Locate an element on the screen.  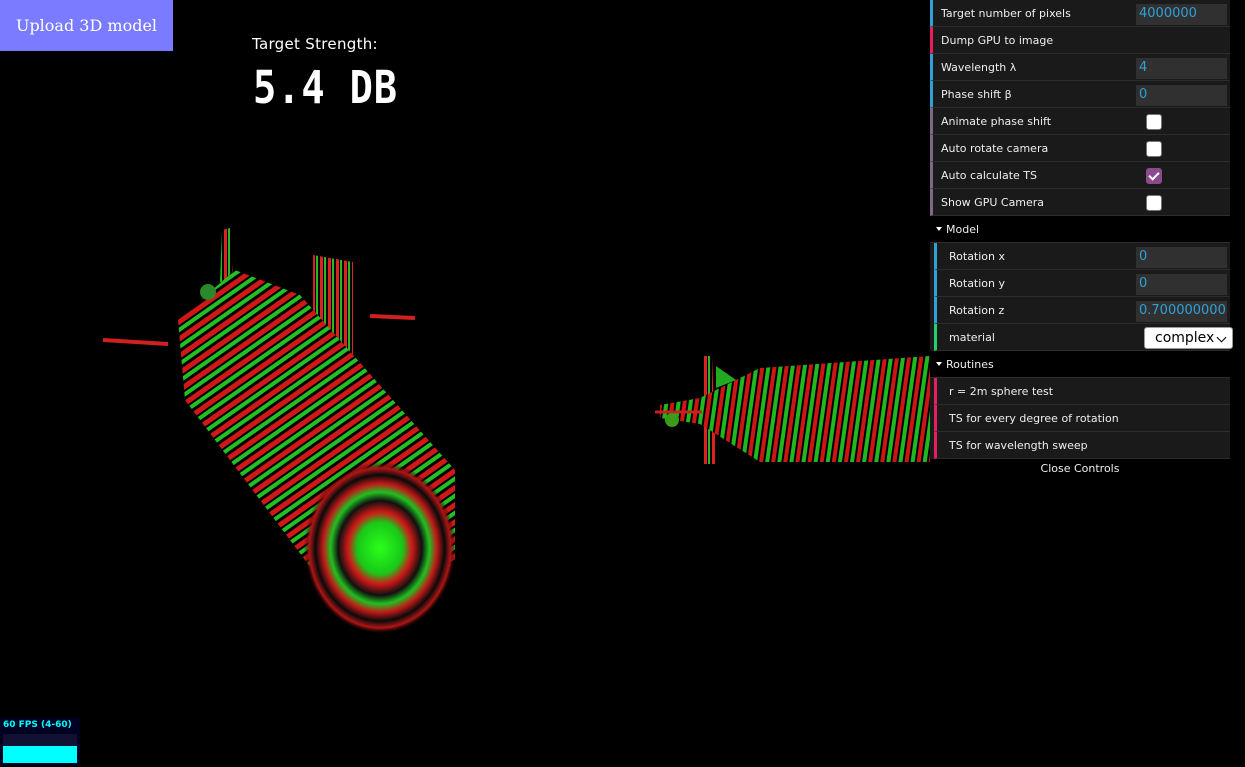
phase-shift-row: Phase shift β 0 is located at coordinates (1080, 94).